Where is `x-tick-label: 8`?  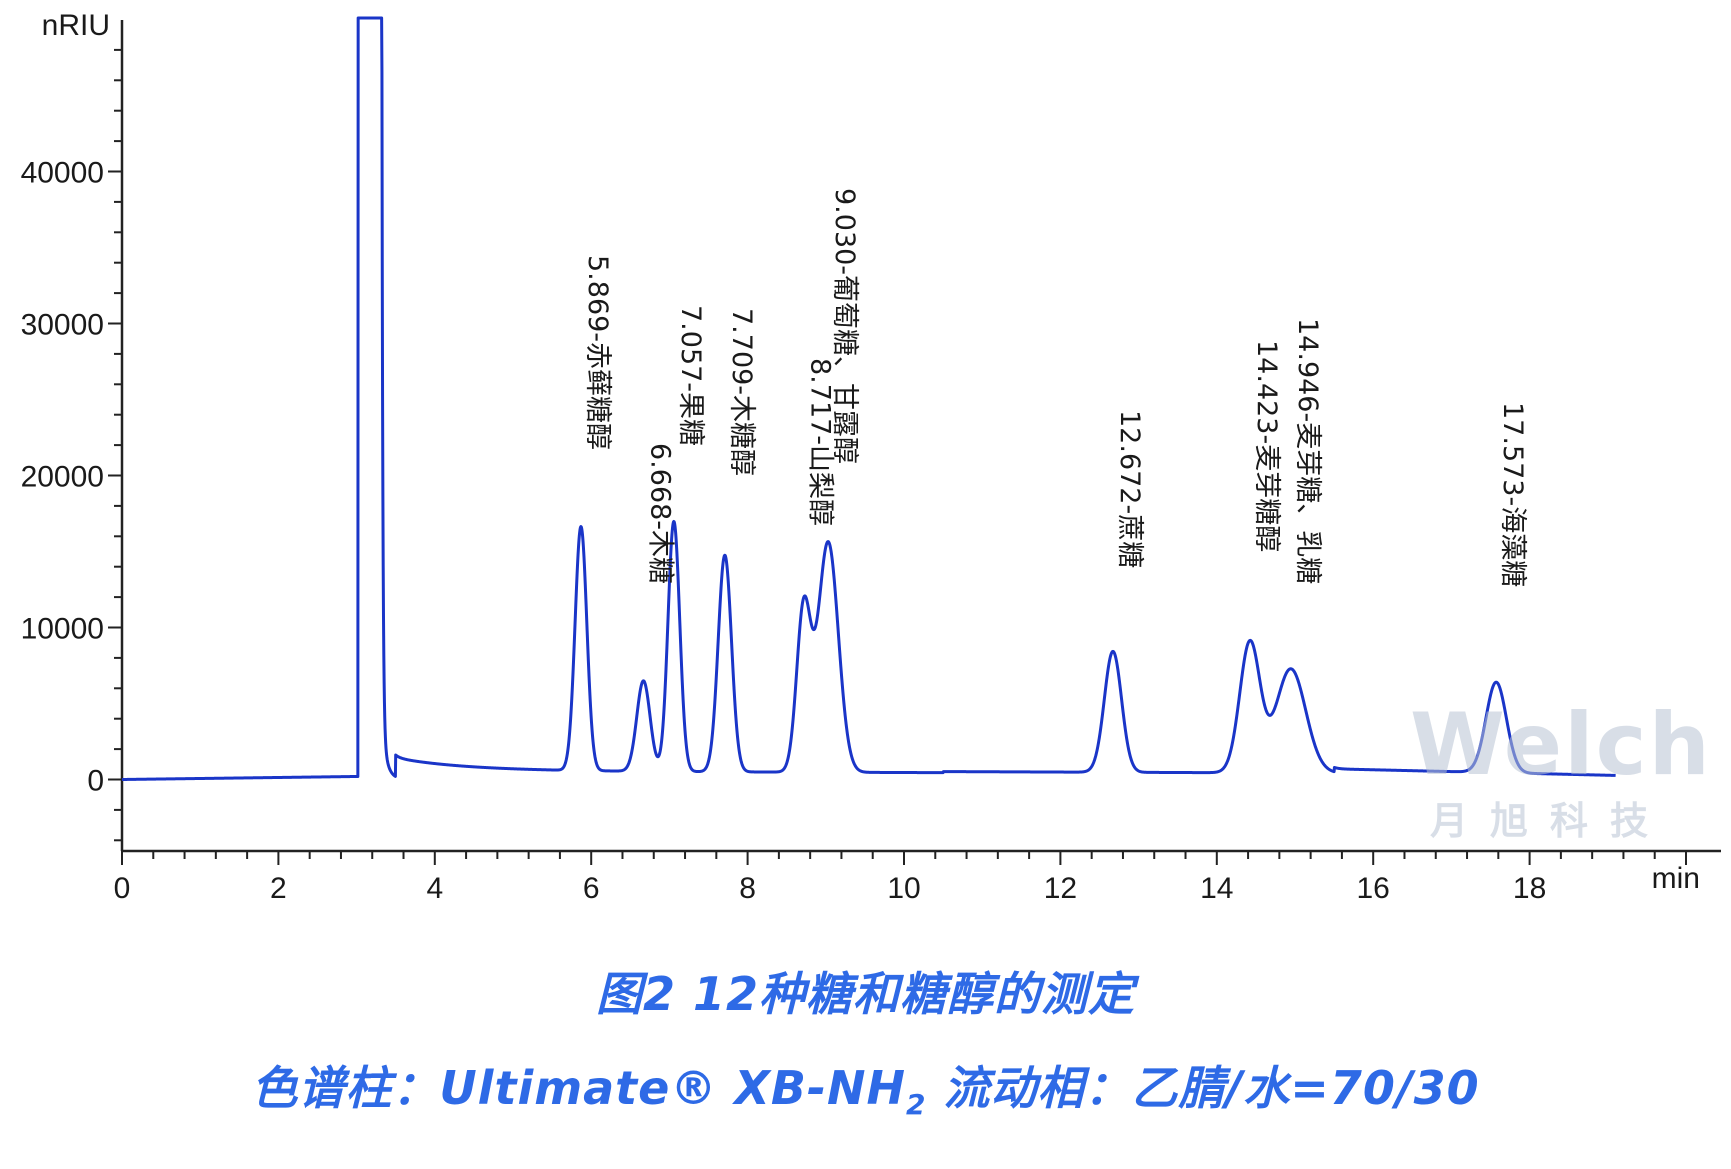 x-tick-label: 8 is located at coordinates (747, 888).